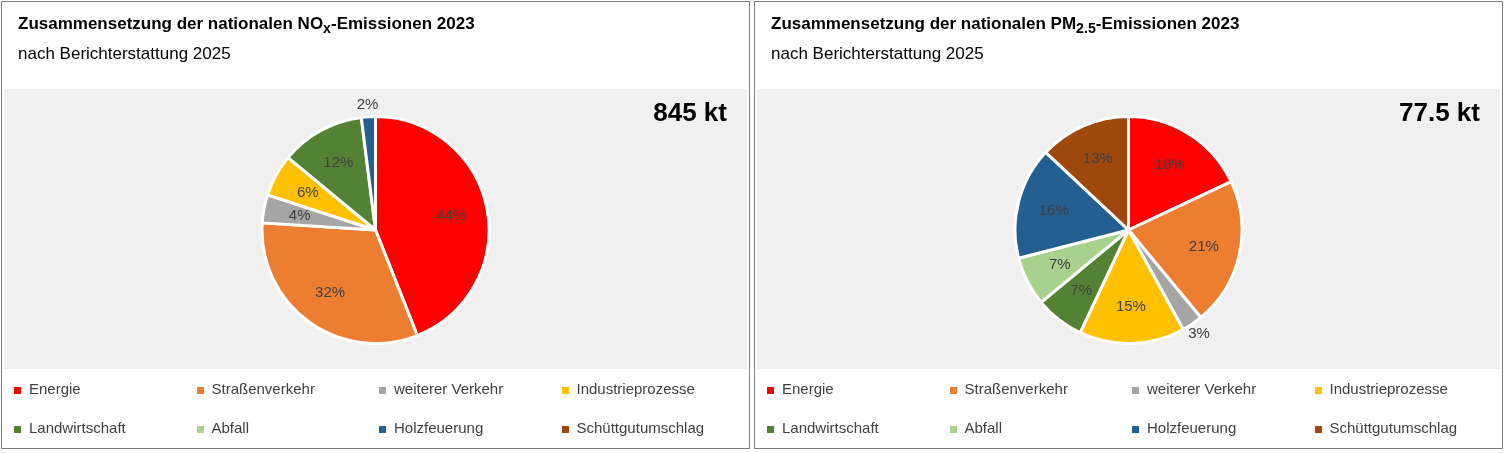 The image size is (1510, 453). I want to click on data-label: 15%, so click(1130, 306).